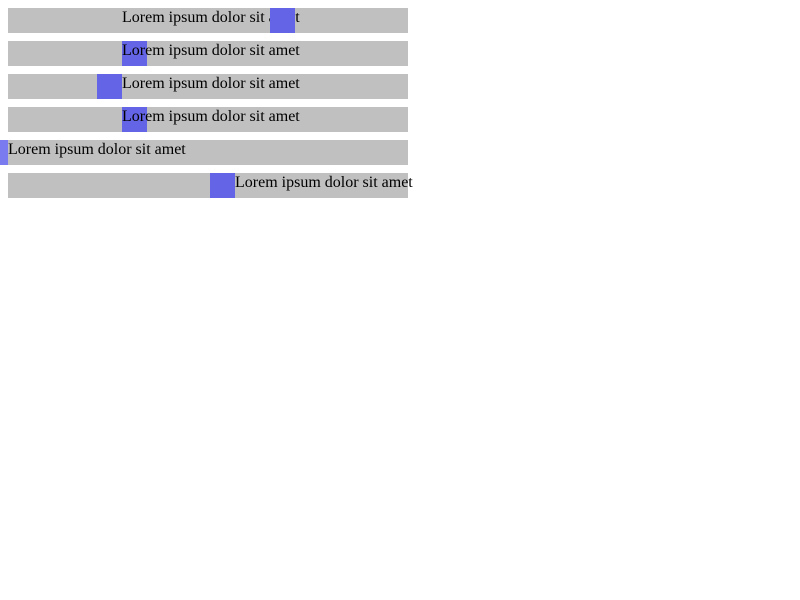 The height and width of the screenshot is (600, 800). Describe the element at coordinates (97, 149) in the screenshot. I see `row-5-label: Lorem ipsum dolor sit amet` at that location.